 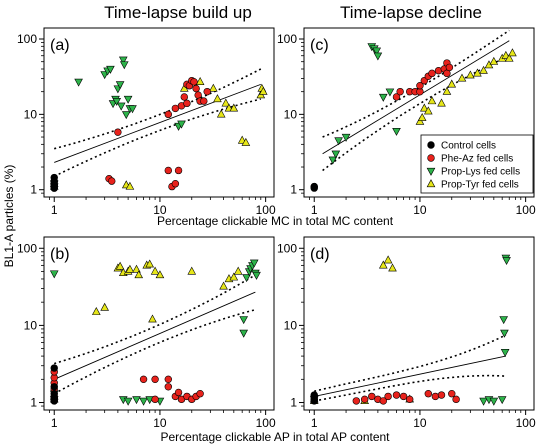 I want to click on panel-c-series-prop-tyr-fed-cells, so click(x=466, y=86).